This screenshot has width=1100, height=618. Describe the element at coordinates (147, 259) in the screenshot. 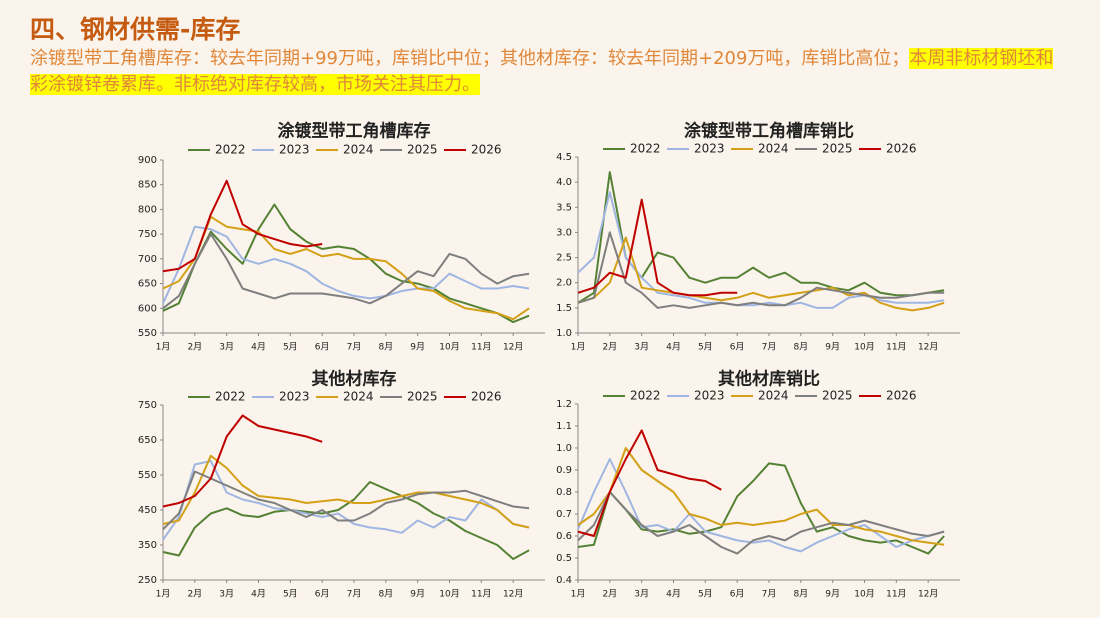

I see `y-tick-label: 700` at that location.